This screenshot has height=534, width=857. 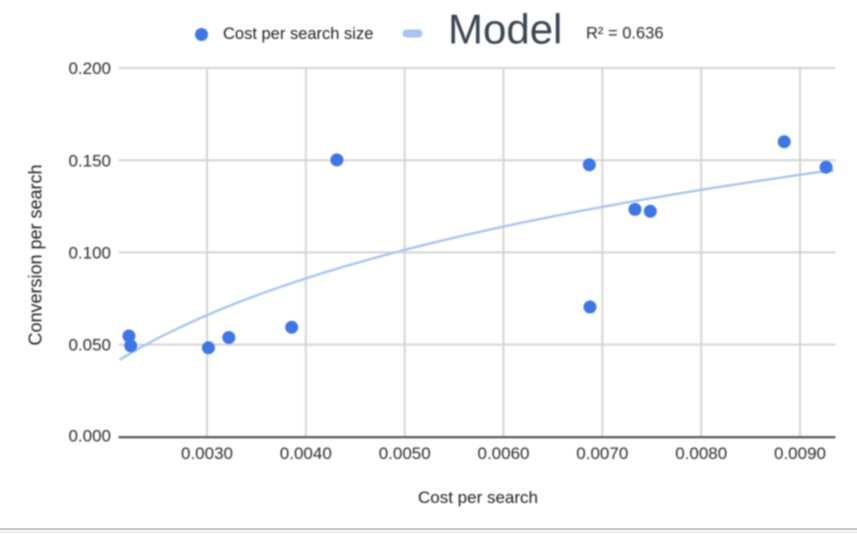 What do you see at coordinates (298, 34) in the screenshot?
I see `svg-text: Cost per search size` at bounding box center [298, 34].